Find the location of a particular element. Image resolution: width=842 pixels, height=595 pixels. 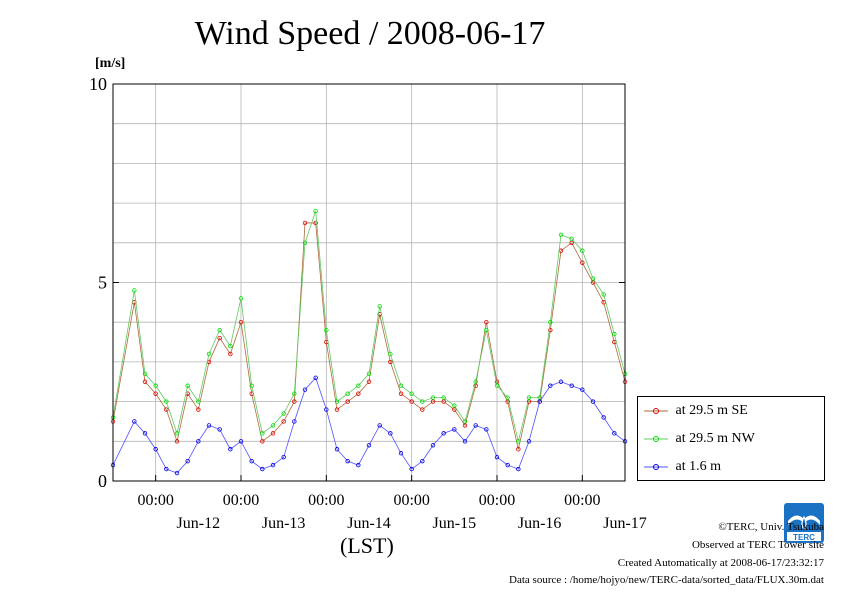

logo-text: TERC is located at coordinates (804, 537).